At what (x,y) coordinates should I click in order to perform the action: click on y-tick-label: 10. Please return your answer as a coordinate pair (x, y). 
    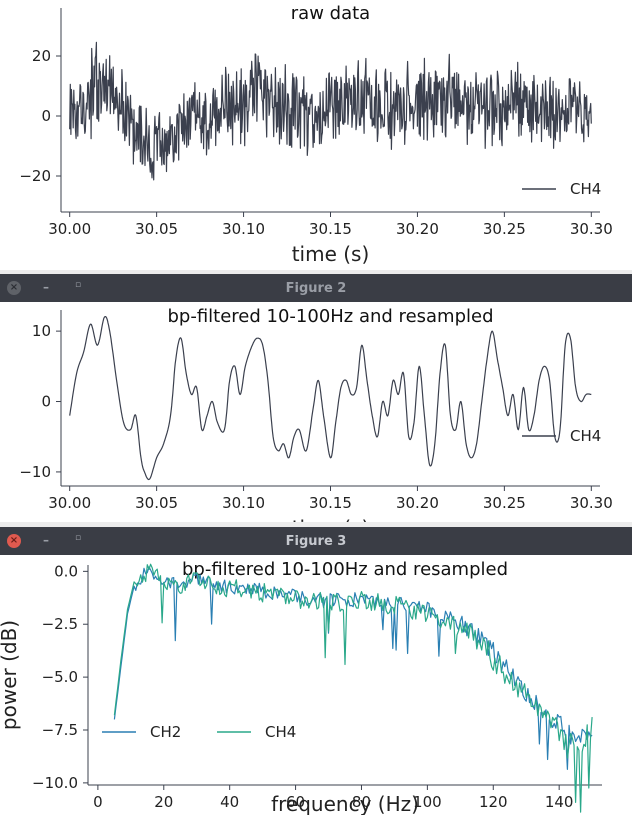
    Looking at the image, I should click on (41, 331).